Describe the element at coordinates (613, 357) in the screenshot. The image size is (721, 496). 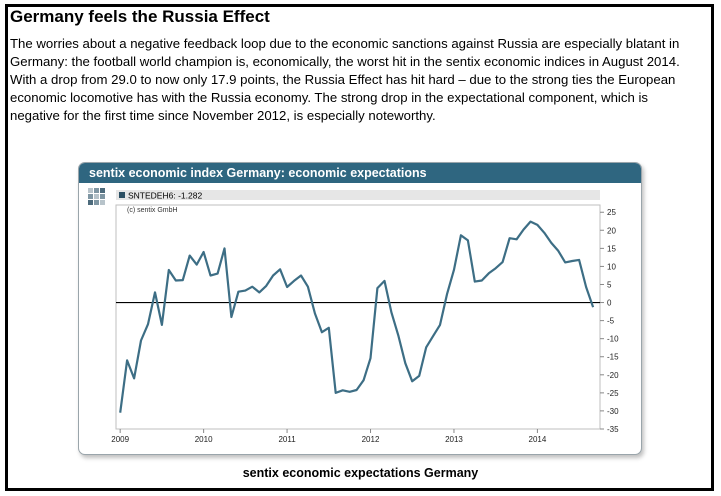
I see `y-tick-label: -15` at that location.